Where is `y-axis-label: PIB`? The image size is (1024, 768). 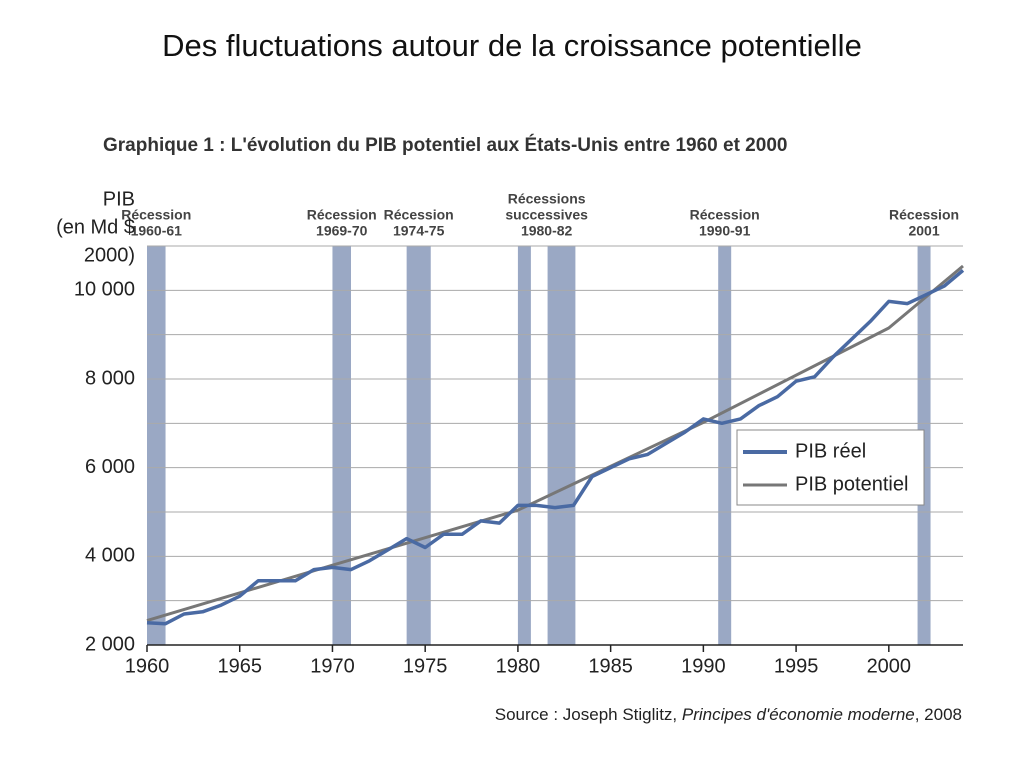
y-axis-label: PIB is located at coordinates (119, 199).